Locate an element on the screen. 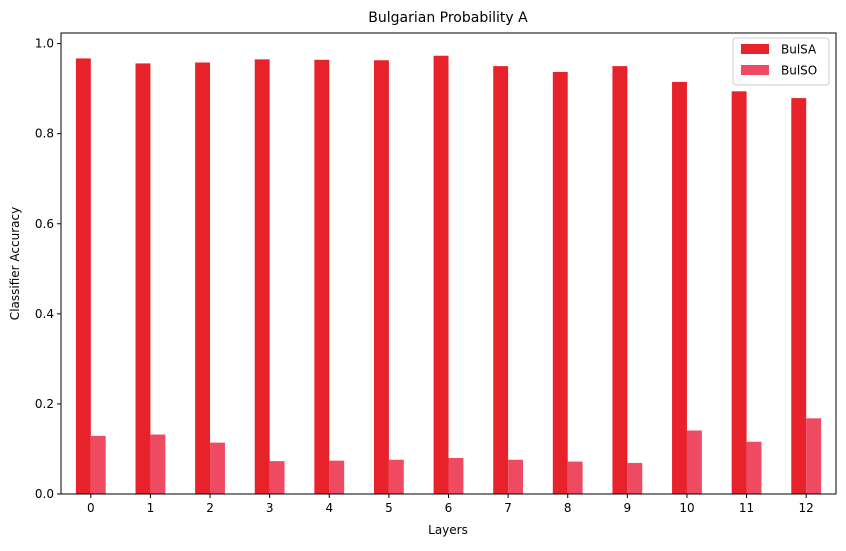 This screenshot has height=551, width=846. y-tick-label: 0.8 is located at coordinates (44, 134).